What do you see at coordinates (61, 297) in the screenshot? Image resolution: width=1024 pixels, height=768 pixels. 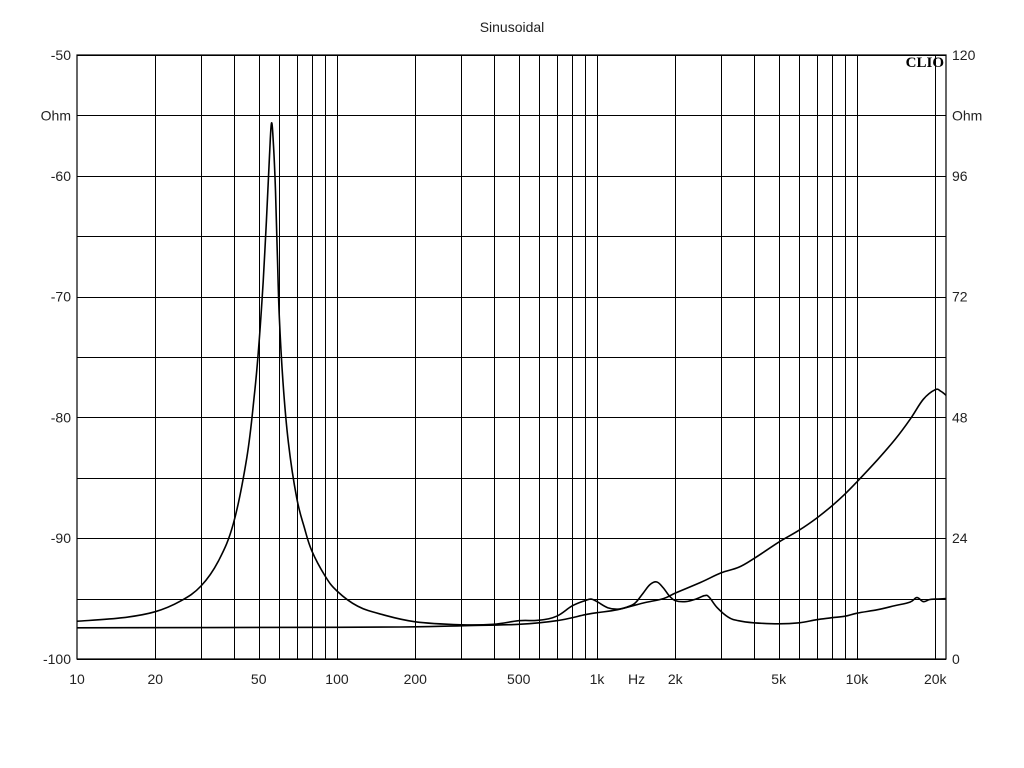 I see `left-tick-label: -70` at bounding box center [61, 297].